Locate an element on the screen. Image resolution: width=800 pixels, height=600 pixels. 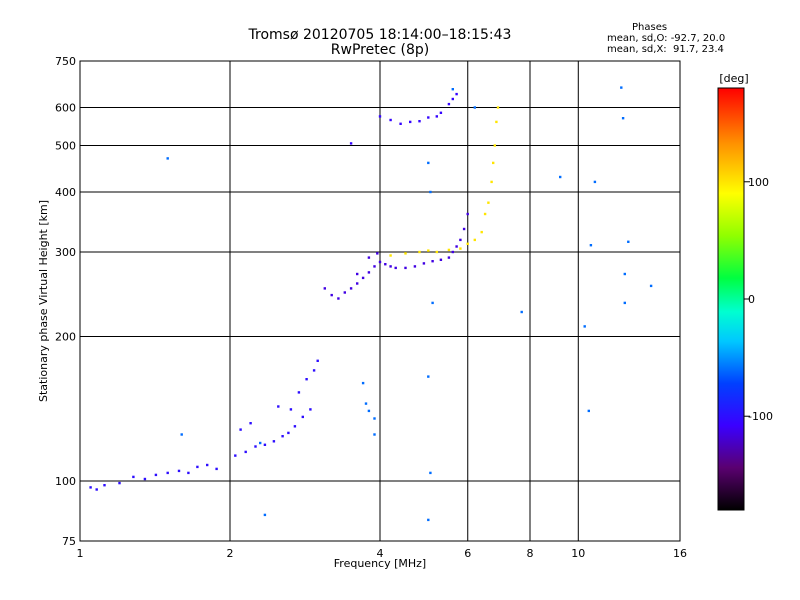
y-tick-label: 200 is located at coordinates (65, 337).